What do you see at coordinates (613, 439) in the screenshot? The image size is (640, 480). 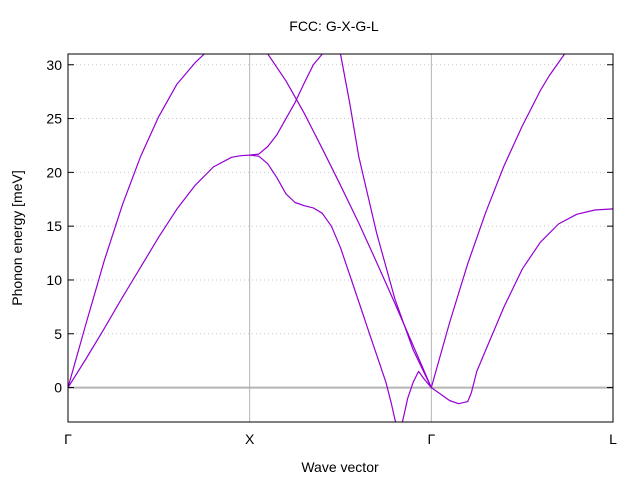 I see `x-tick-label: L` at bounding box center [613, 439].